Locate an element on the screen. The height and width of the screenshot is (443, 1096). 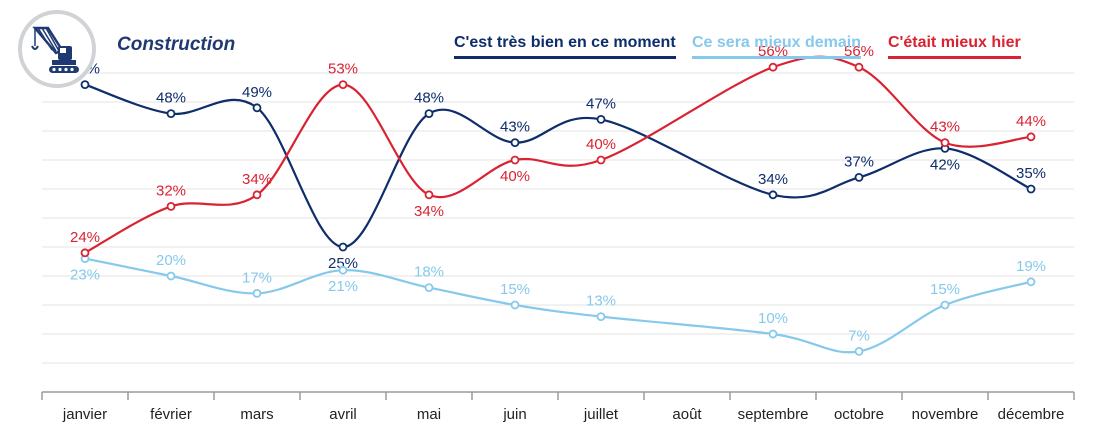
legend-item-bien-en-ce-moment: C'est très bien en ce moment is located at coordinates (565, 46).